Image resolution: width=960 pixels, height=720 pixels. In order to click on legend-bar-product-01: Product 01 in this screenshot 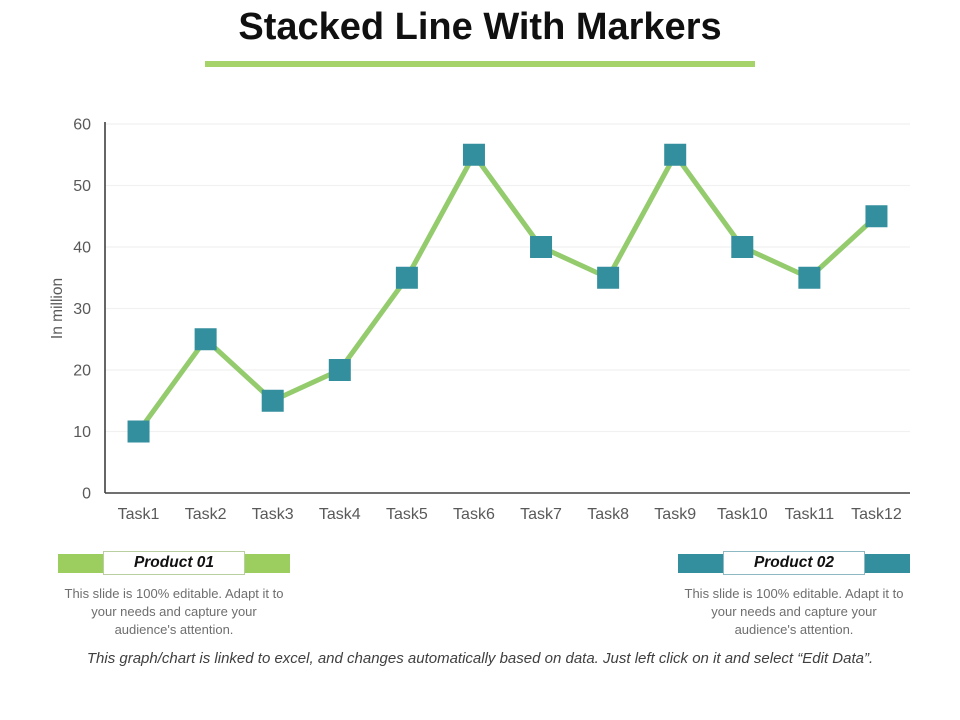, I will do `click(174, 563)`.